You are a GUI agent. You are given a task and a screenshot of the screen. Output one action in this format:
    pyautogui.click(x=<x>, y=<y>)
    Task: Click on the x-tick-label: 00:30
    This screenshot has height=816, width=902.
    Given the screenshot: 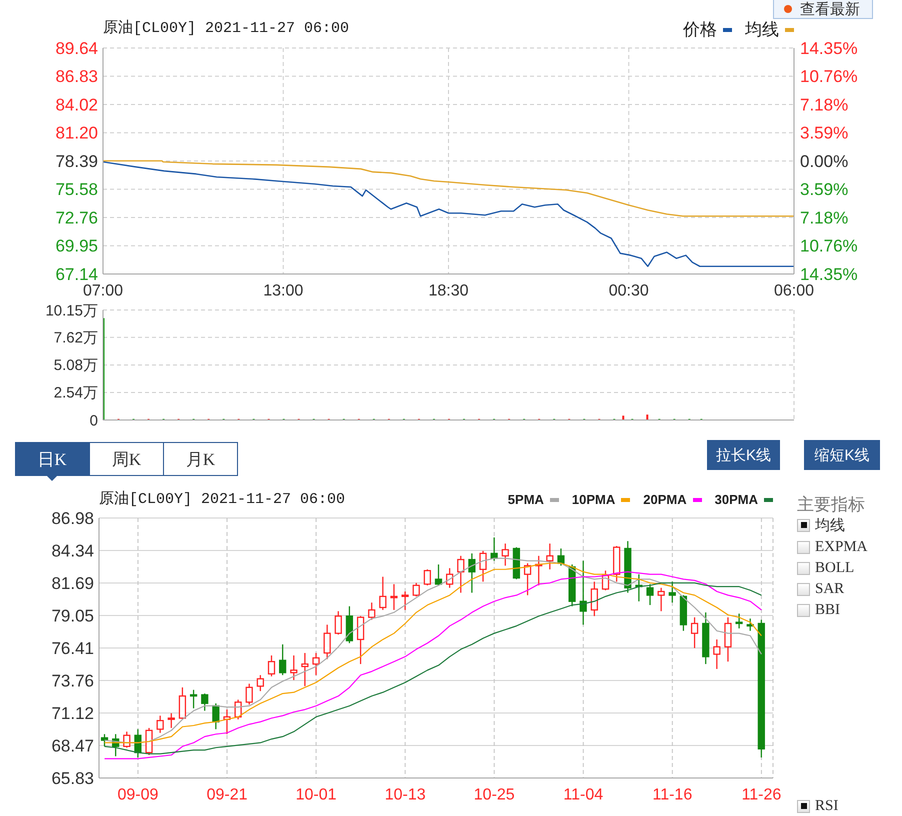 What is the action you would take?
    pyautogui.click(x=628, y=291)
    